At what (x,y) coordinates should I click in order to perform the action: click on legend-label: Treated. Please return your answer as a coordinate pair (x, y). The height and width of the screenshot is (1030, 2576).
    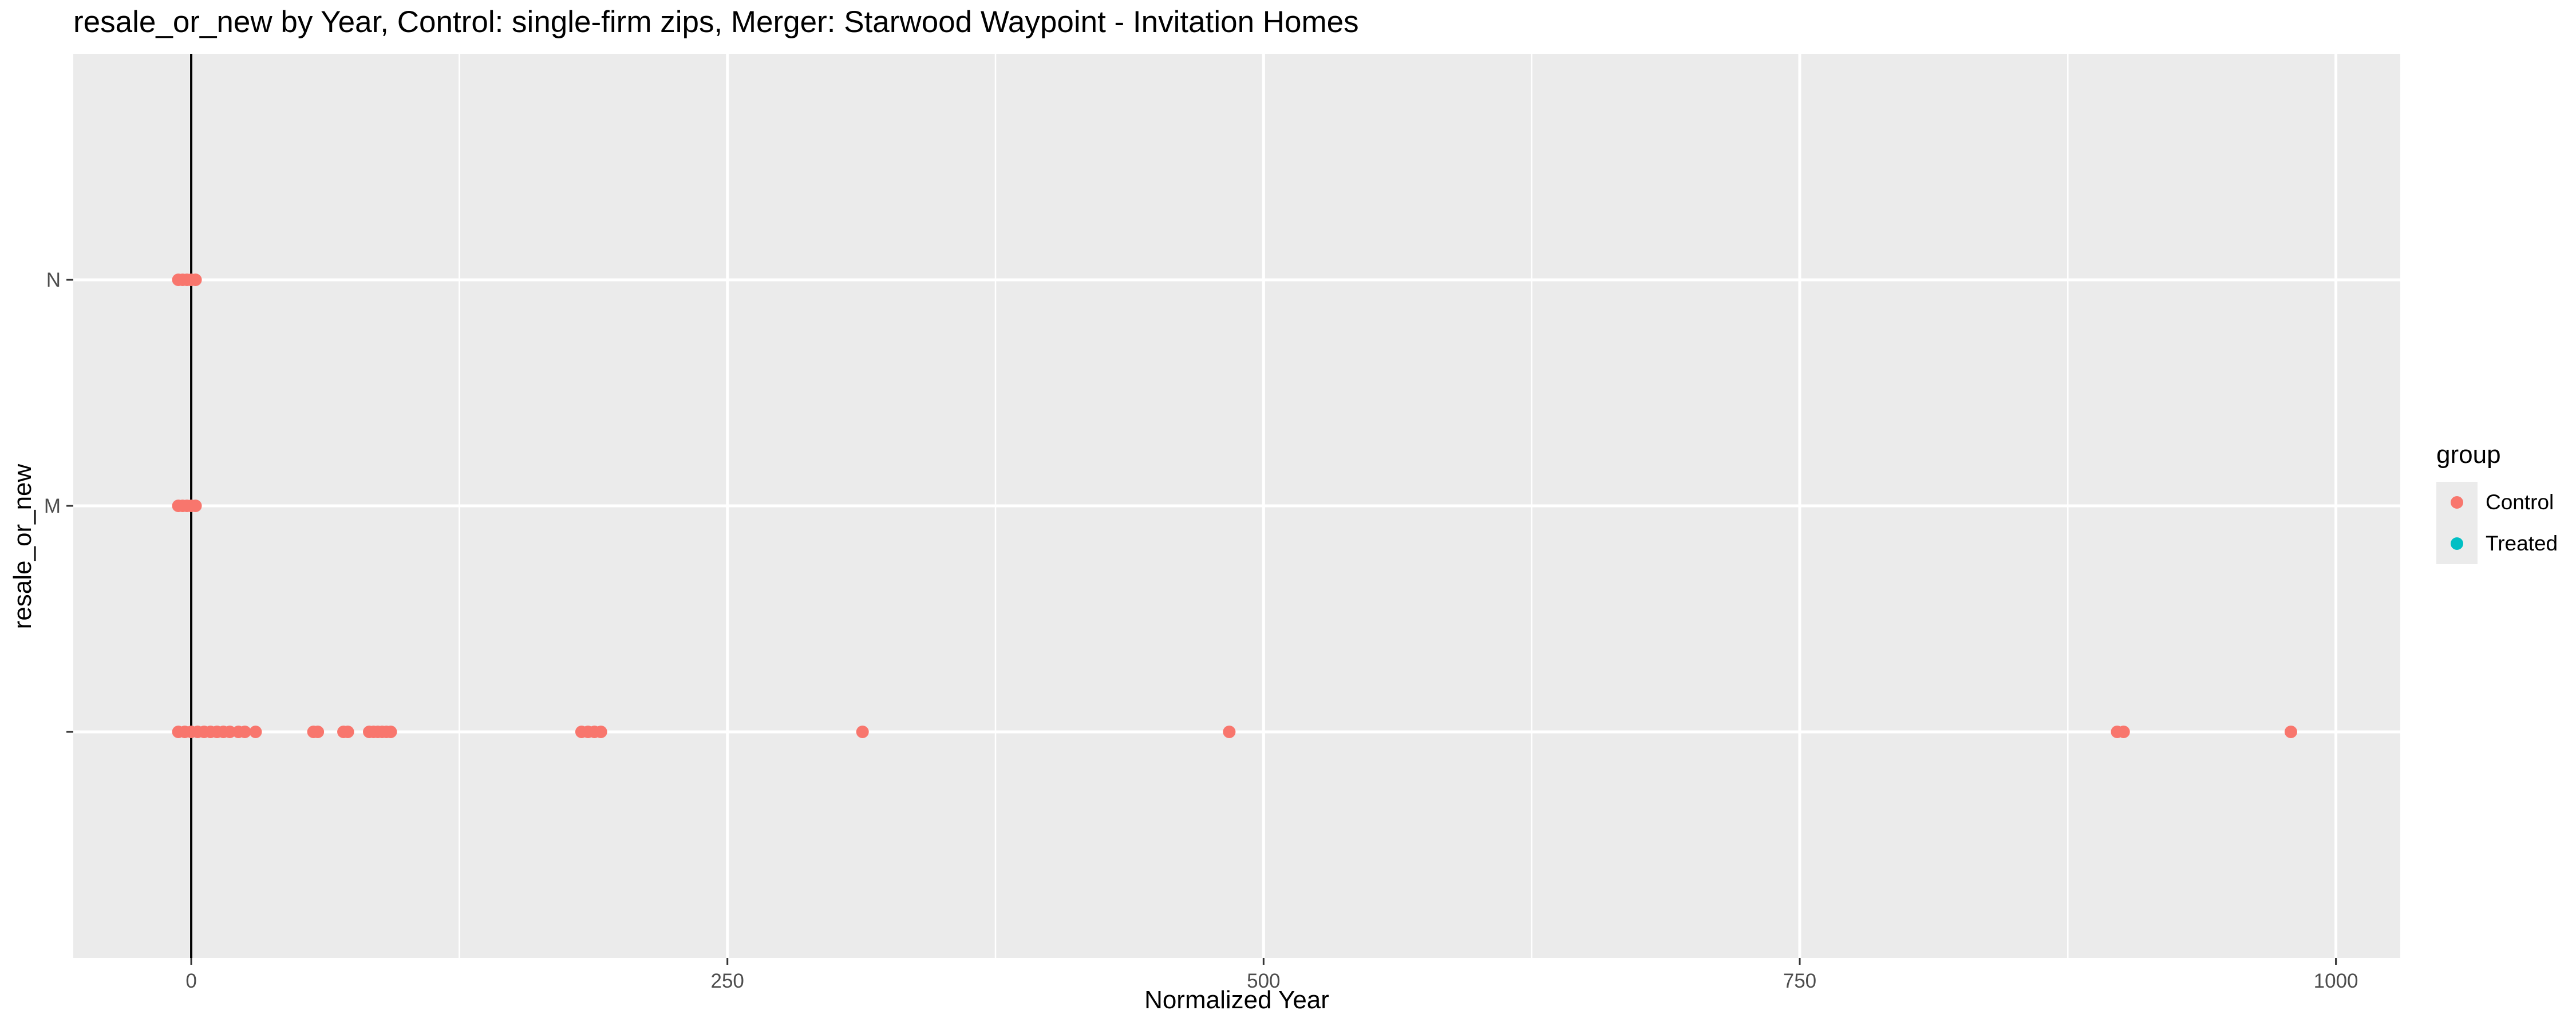
    Looking at the image, I should click on (2522, 543).